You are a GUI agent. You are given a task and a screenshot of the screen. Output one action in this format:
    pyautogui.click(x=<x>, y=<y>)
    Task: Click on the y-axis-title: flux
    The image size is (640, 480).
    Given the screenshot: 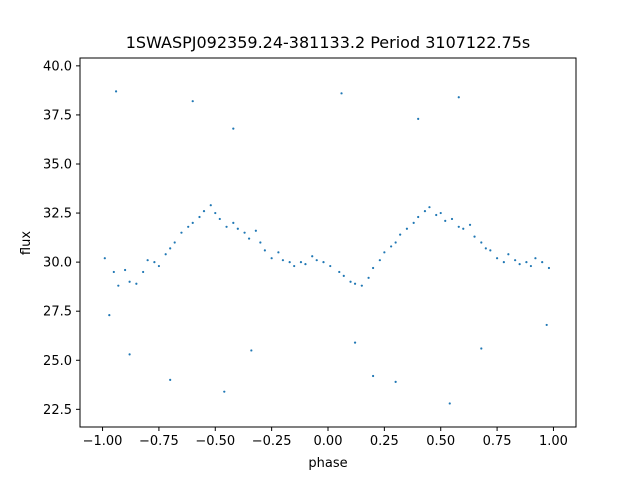 What is the action you would take?
    pyautogui.click(x=26, y=243)
    